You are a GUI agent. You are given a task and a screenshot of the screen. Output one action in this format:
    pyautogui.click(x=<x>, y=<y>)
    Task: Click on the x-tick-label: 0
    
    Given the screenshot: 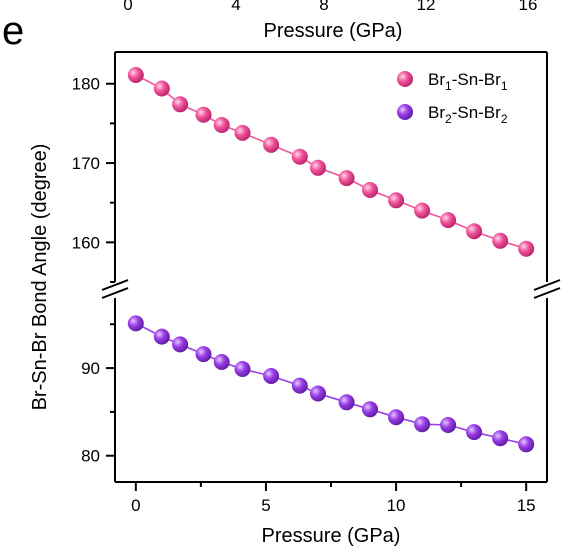 What is the action you would take?
    pyautogui.click(x=135, y=505)
    